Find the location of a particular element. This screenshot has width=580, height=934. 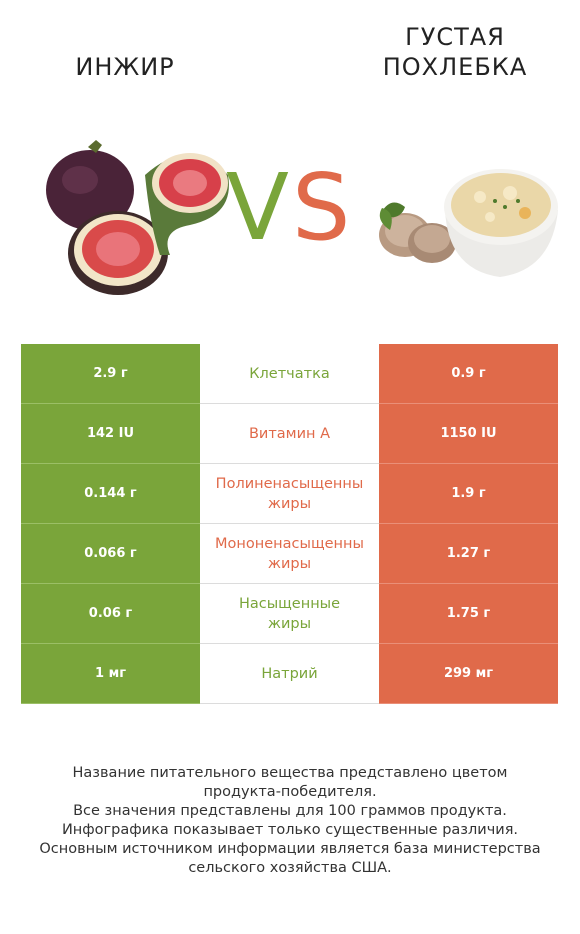

nutrient-name: Натрий is located at coordinates (289, 674).